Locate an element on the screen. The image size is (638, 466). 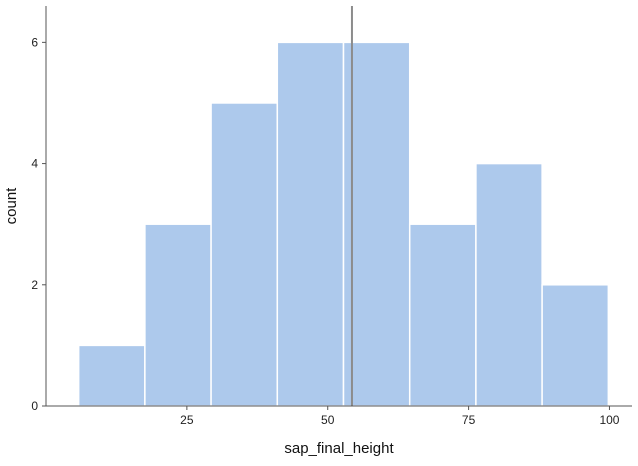
x-axis-title: sap_final_height is located at coordinates (339, 448).